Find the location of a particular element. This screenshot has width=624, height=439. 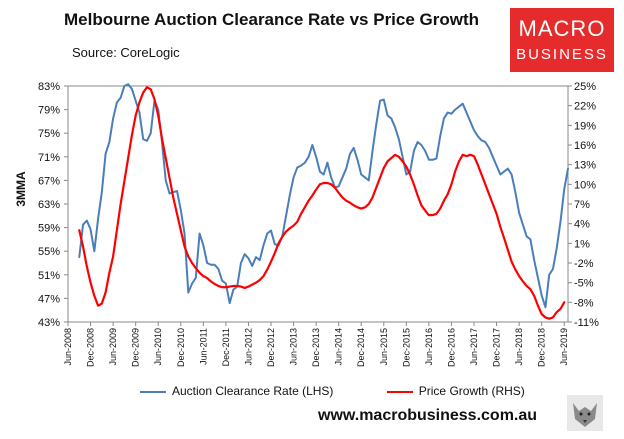

right-axis-tick-label: -8% is located at coordinates (584, 303).